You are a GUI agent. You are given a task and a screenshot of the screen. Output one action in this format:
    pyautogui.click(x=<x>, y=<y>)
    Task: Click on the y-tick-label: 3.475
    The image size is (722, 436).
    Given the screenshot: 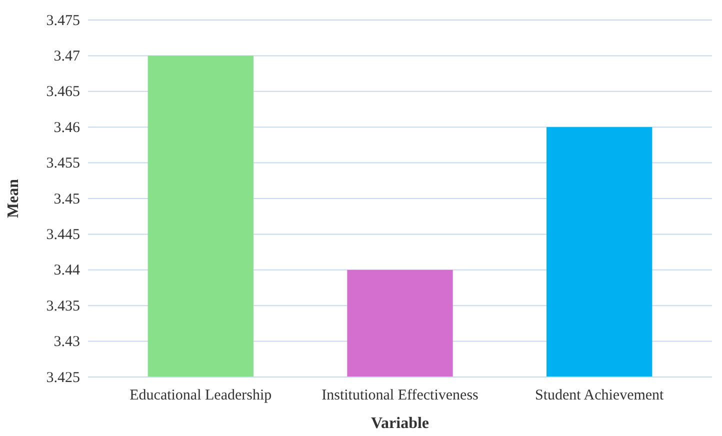 What is the action you would take?
    pyautogui.click(x=63, y=20)
    